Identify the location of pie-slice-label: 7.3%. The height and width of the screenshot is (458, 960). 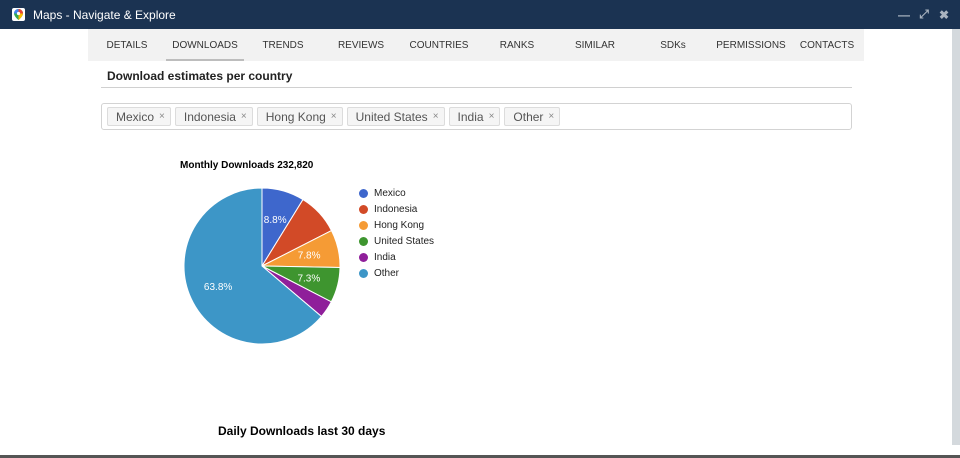
(308, 278).